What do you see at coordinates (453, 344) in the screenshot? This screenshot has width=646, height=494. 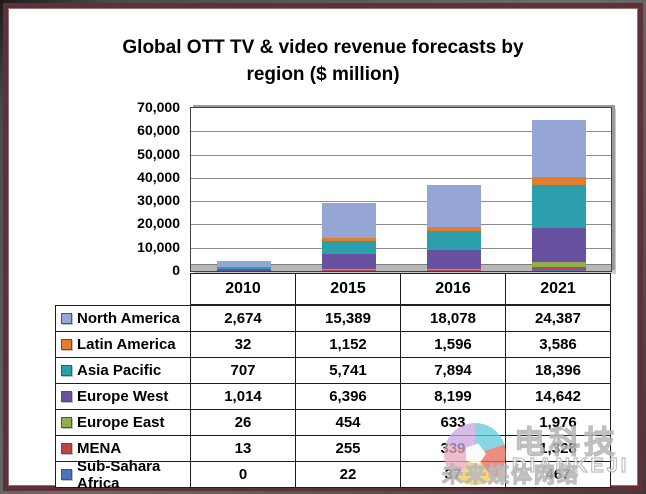 I see `table-value-cell: 1,596` at bounding box center [453, 344].